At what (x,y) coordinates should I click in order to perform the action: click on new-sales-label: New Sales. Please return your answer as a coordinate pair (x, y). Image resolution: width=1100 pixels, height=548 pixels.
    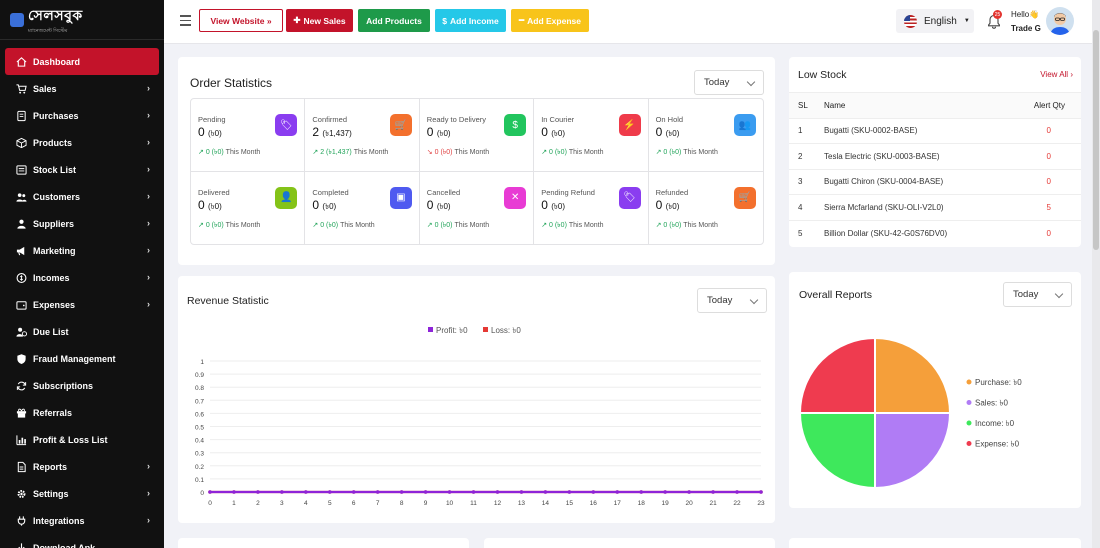
    Looking at the image, I should click on (324, 20).